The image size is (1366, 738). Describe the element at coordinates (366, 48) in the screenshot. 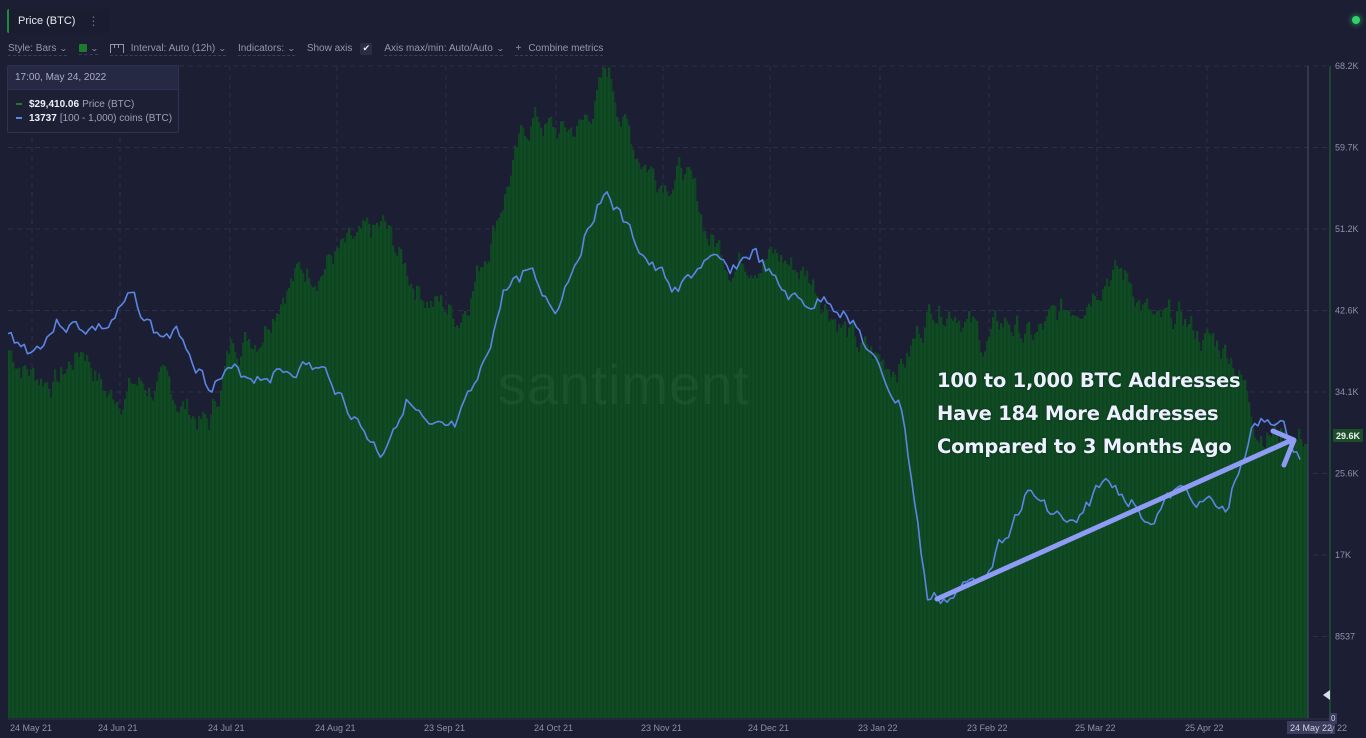

I see `checkmark-icon: ✔` at that location.